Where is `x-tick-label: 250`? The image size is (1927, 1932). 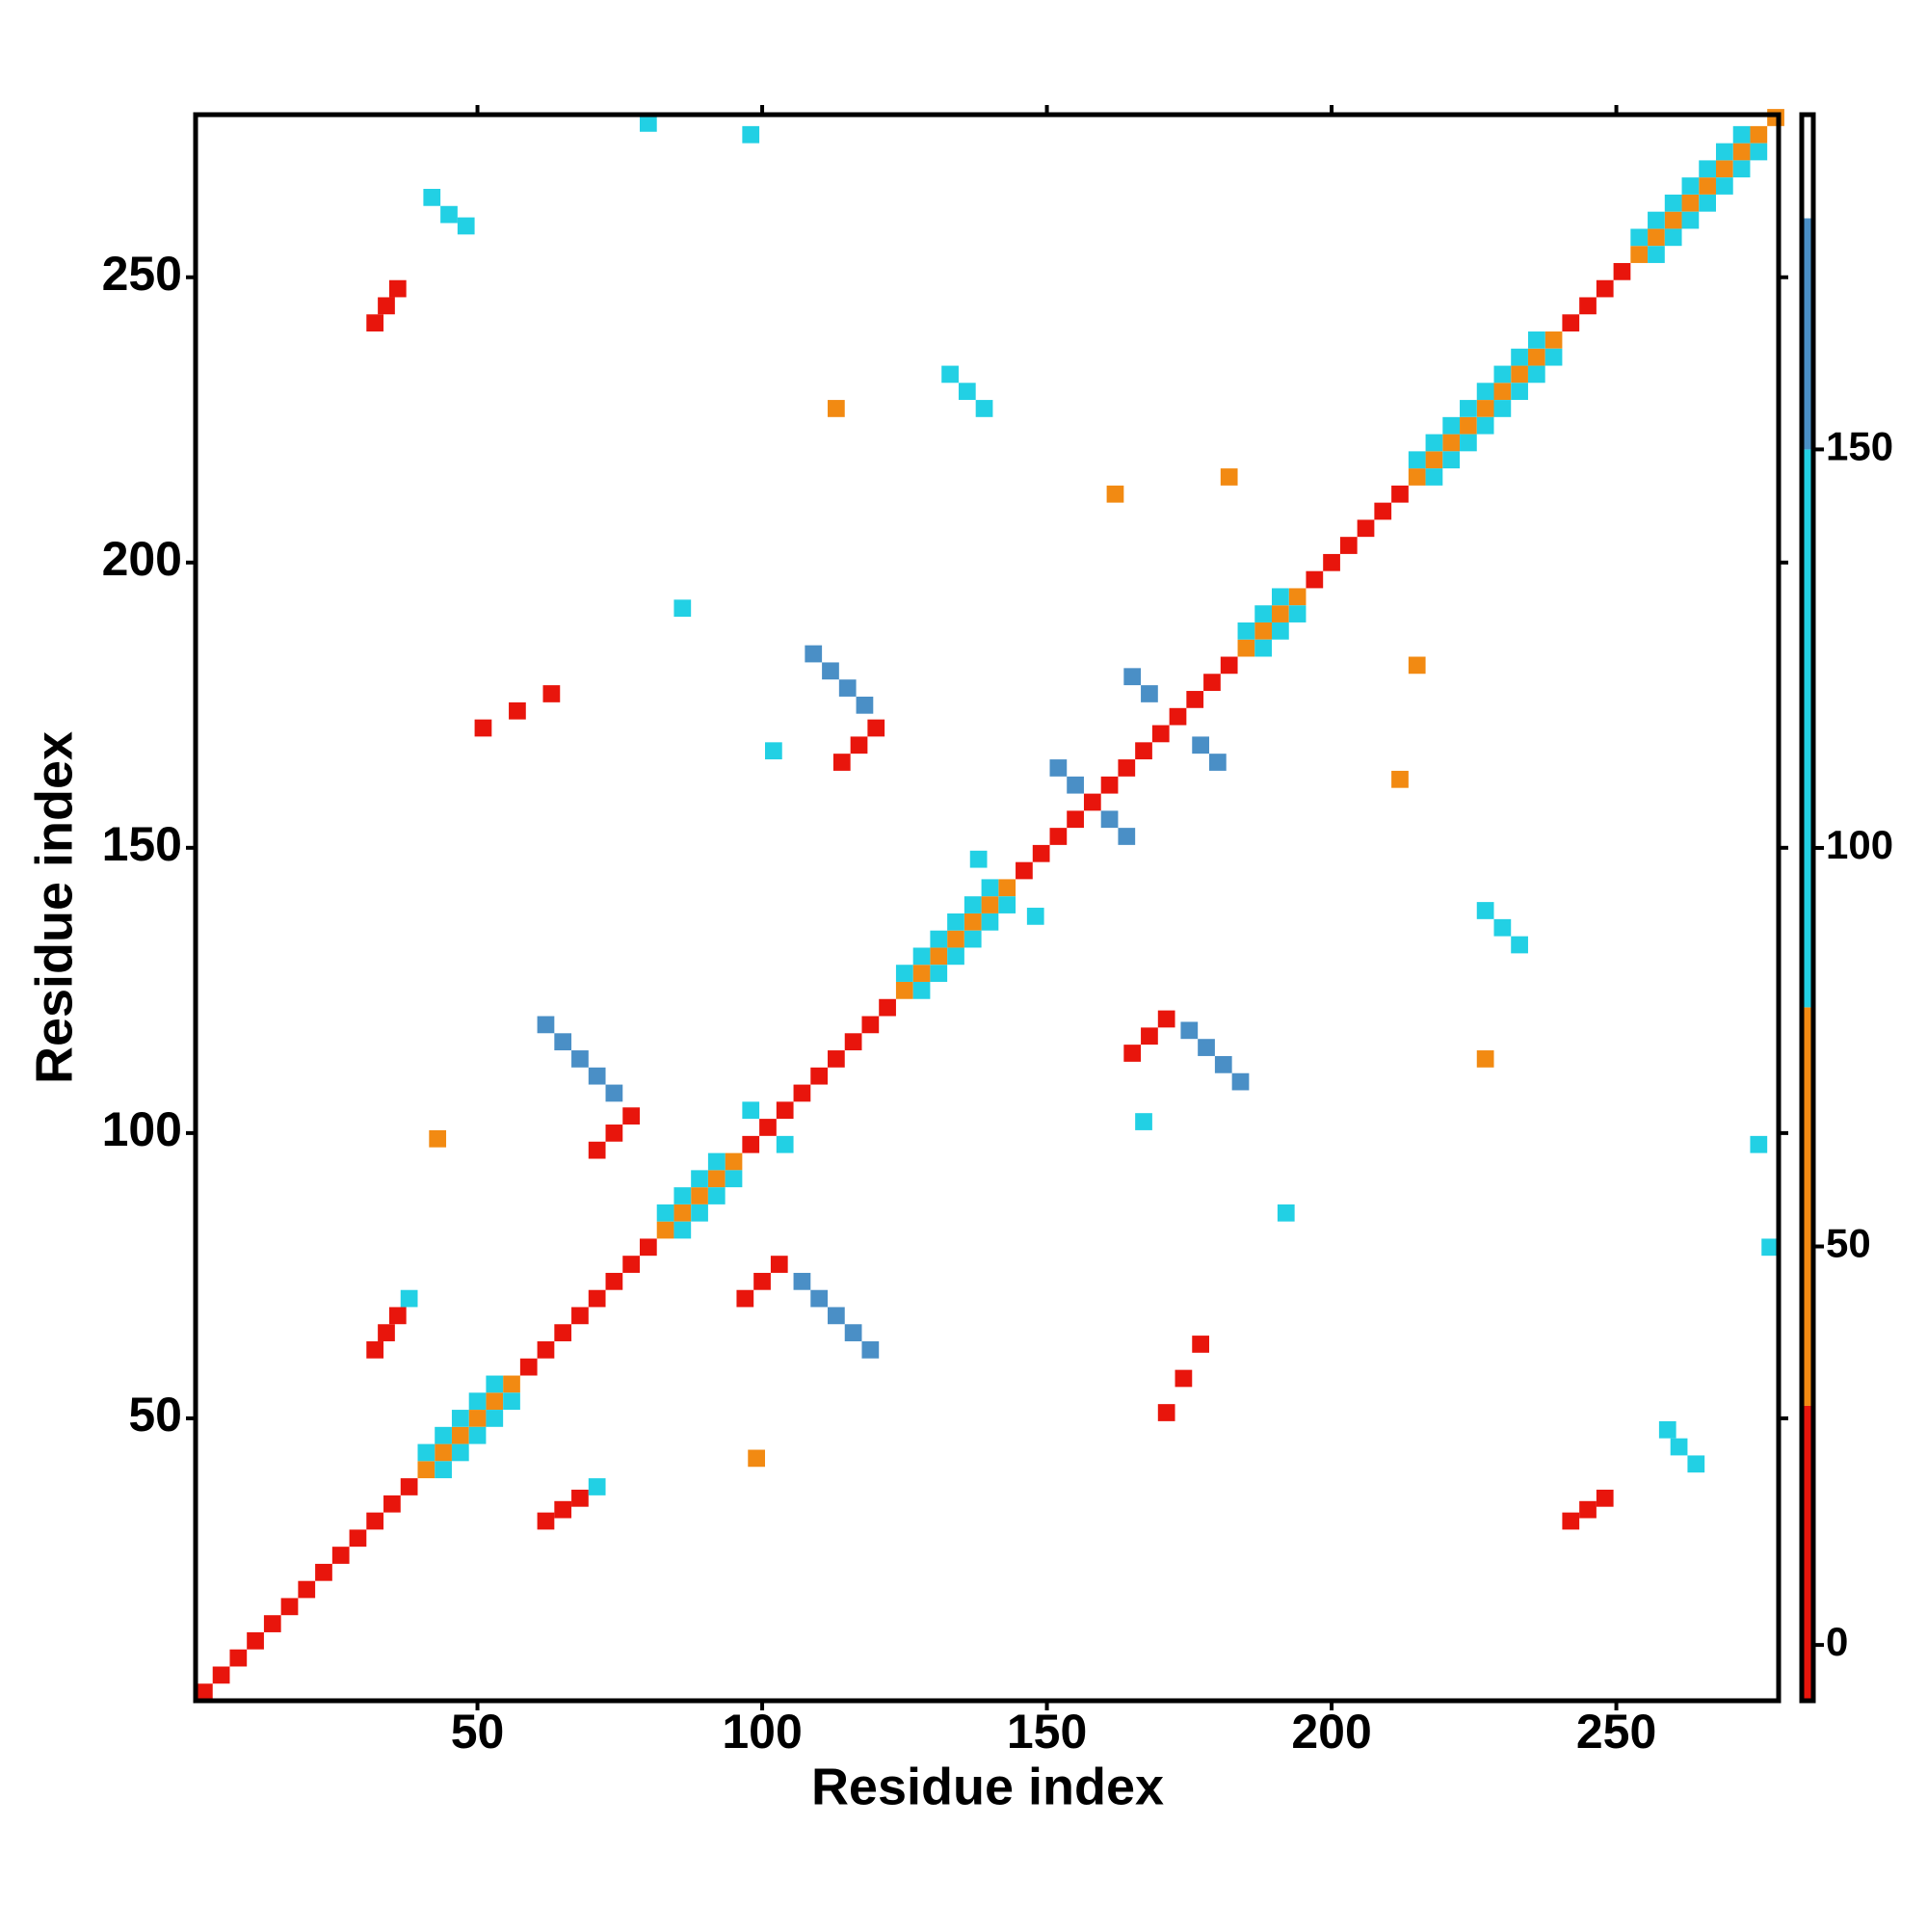 x-tick-label: 250 is located at coordinates (1616, 1732).